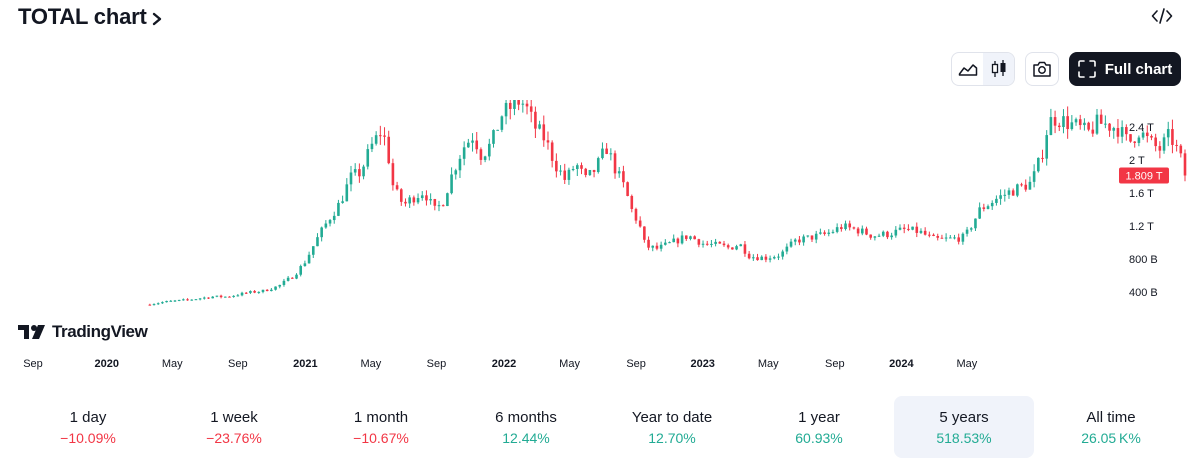  Describe the element at coordinates (967, 69) in the screenshot. I see `area-chart-button` at that location.